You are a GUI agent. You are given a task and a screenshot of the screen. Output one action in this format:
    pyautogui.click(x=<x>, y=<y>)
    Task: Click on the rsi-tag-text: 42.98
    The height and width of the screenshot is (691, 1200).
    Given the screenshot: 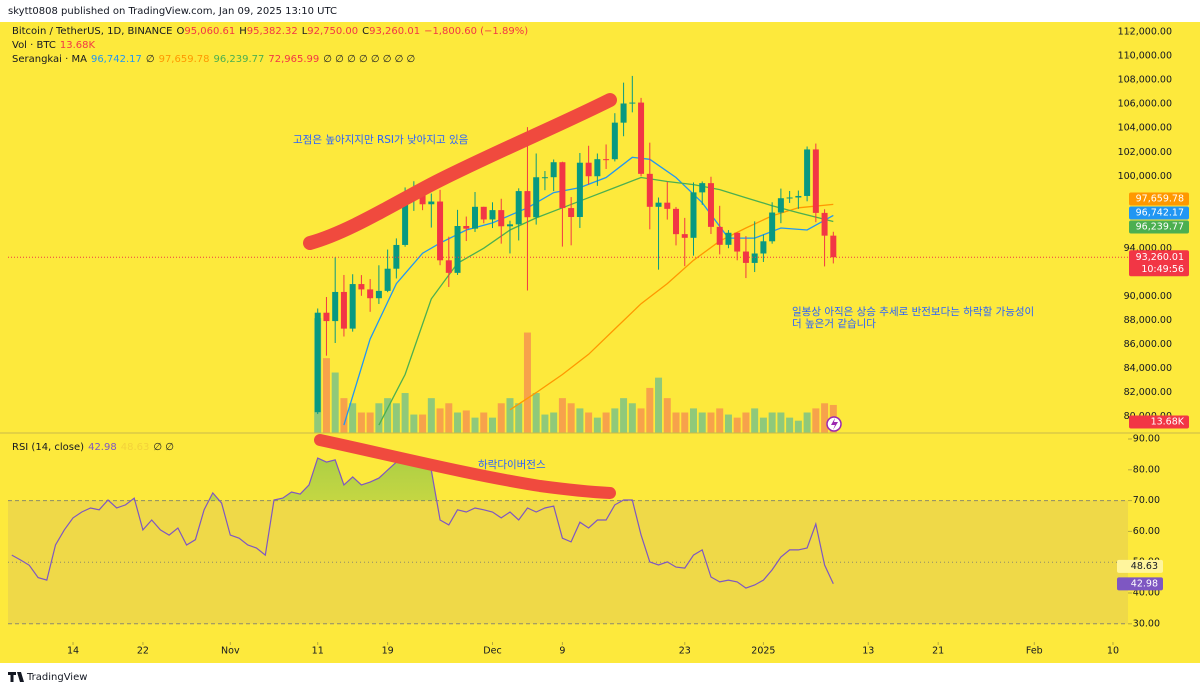 What is the action you would take?
    pyautogui.click(x=1144, y=583)
    